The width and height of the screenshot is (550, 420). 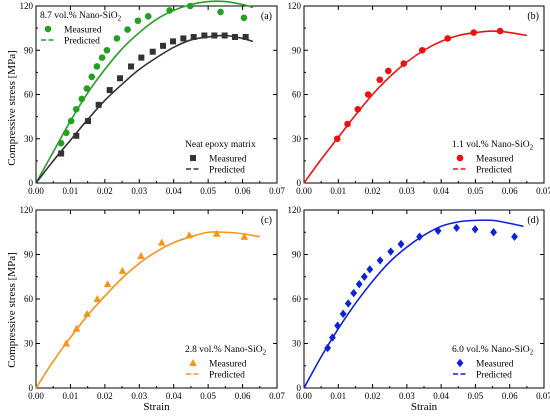 What do you see at coordinates (156, 407) in the screenshot?
I see `x-axis-title: Strain` at bounding box center [156, 407].